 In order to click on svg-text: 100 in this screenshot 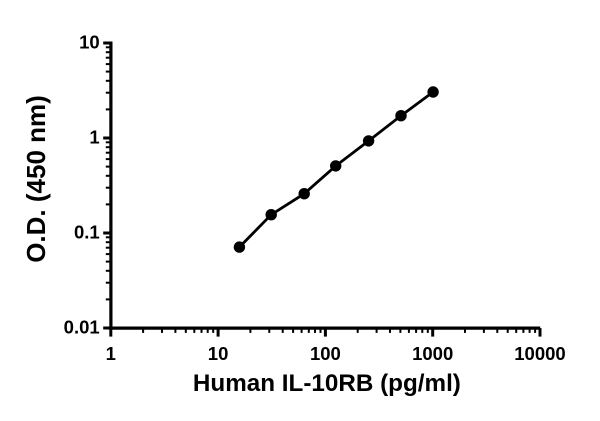, I will do `click(325, 353)`.